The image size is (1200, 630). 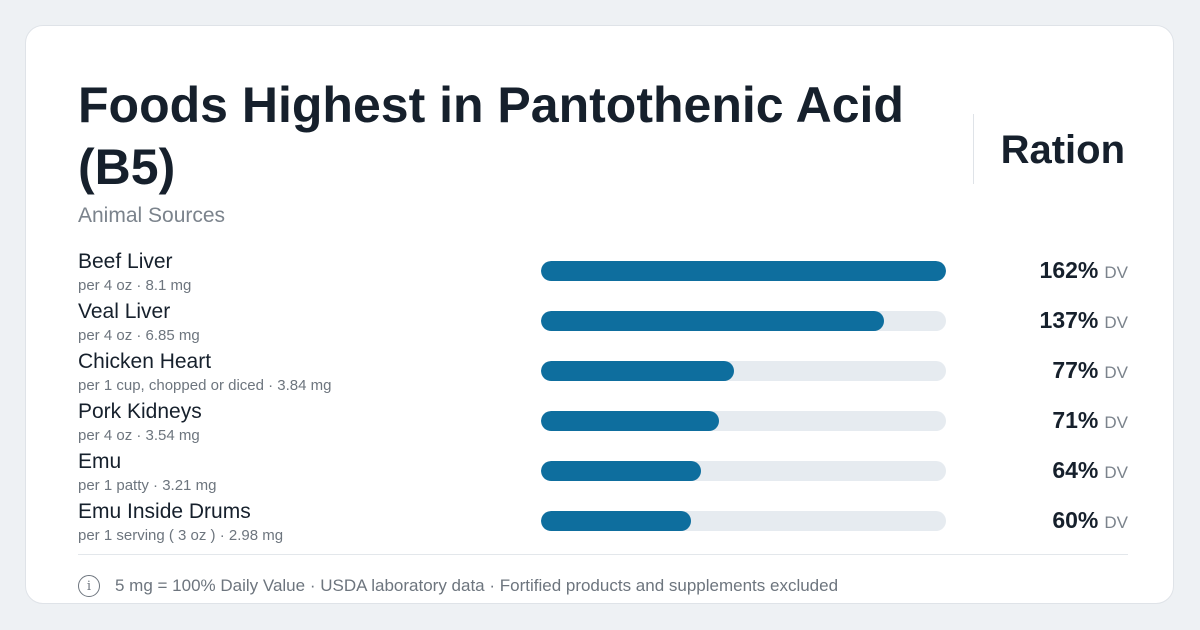 What do you see at coordinates (603, 554) in the screenshot?
I see `footer-divider` at bounding box center [603, 554].